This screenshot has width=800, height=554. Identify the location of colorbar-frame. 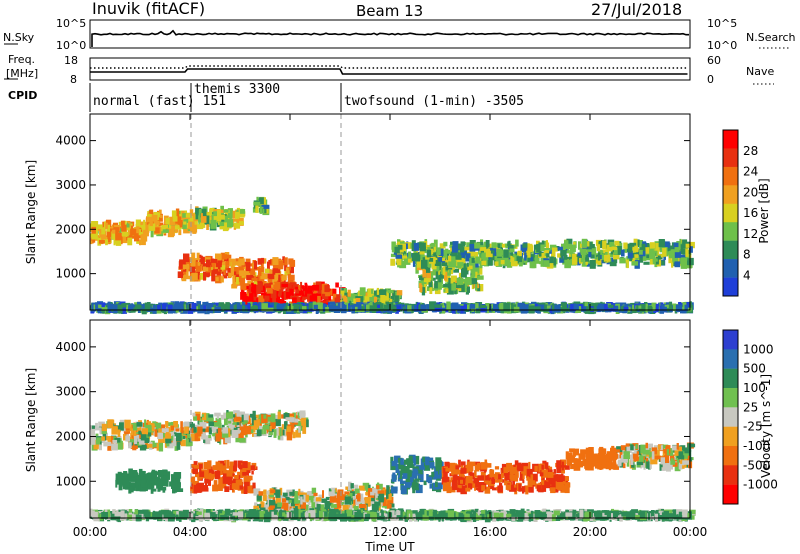
(730, 213).